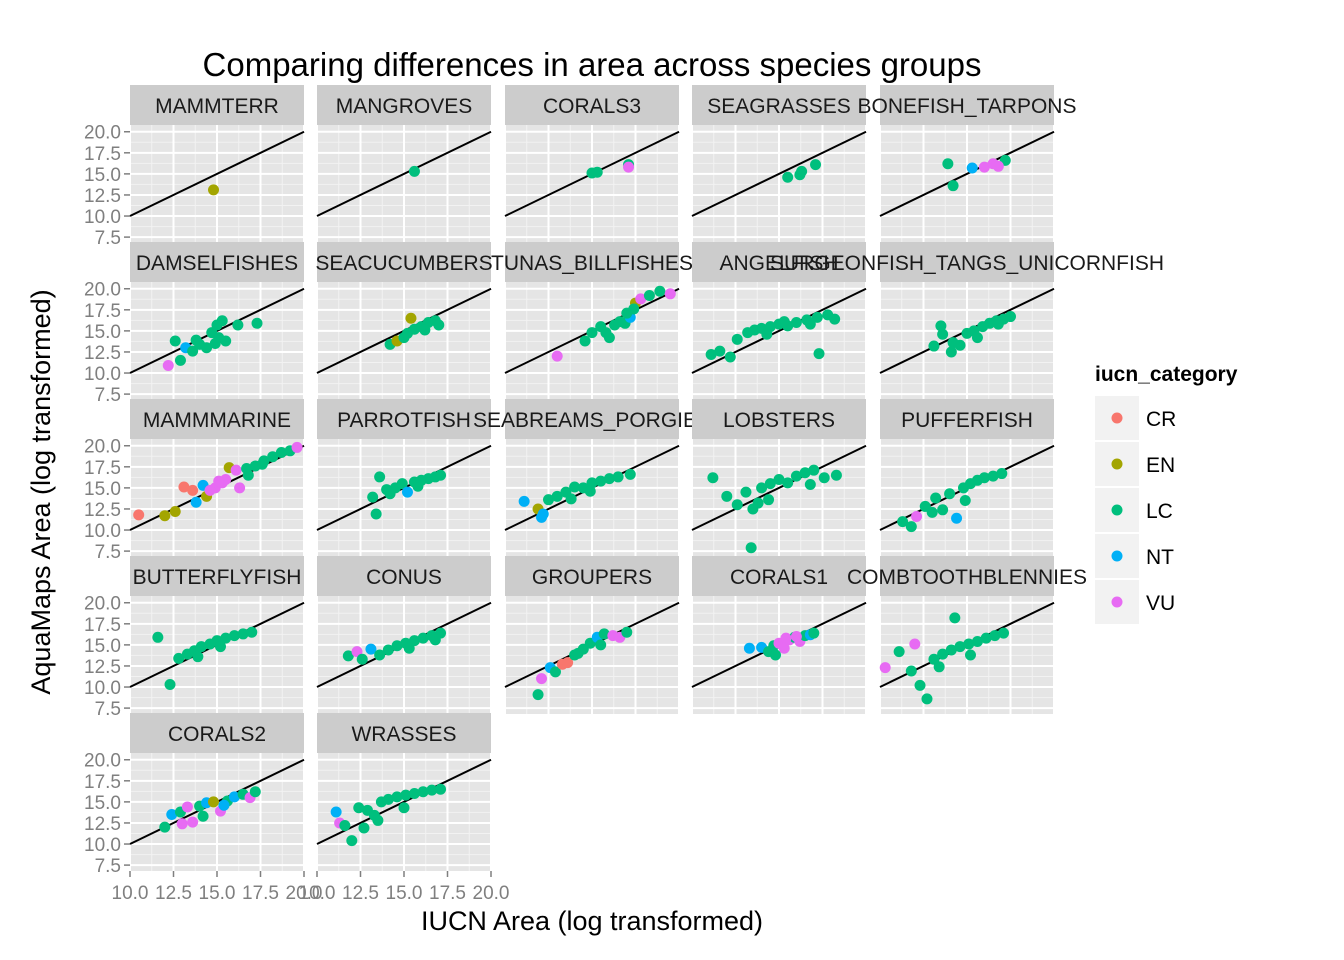 The image size is (1344, 960). What do you see at coordinates (779, 106) in the screenshot?
I see `facet-strip-label: SEAGRASSES` at bounding box center [779, 106].